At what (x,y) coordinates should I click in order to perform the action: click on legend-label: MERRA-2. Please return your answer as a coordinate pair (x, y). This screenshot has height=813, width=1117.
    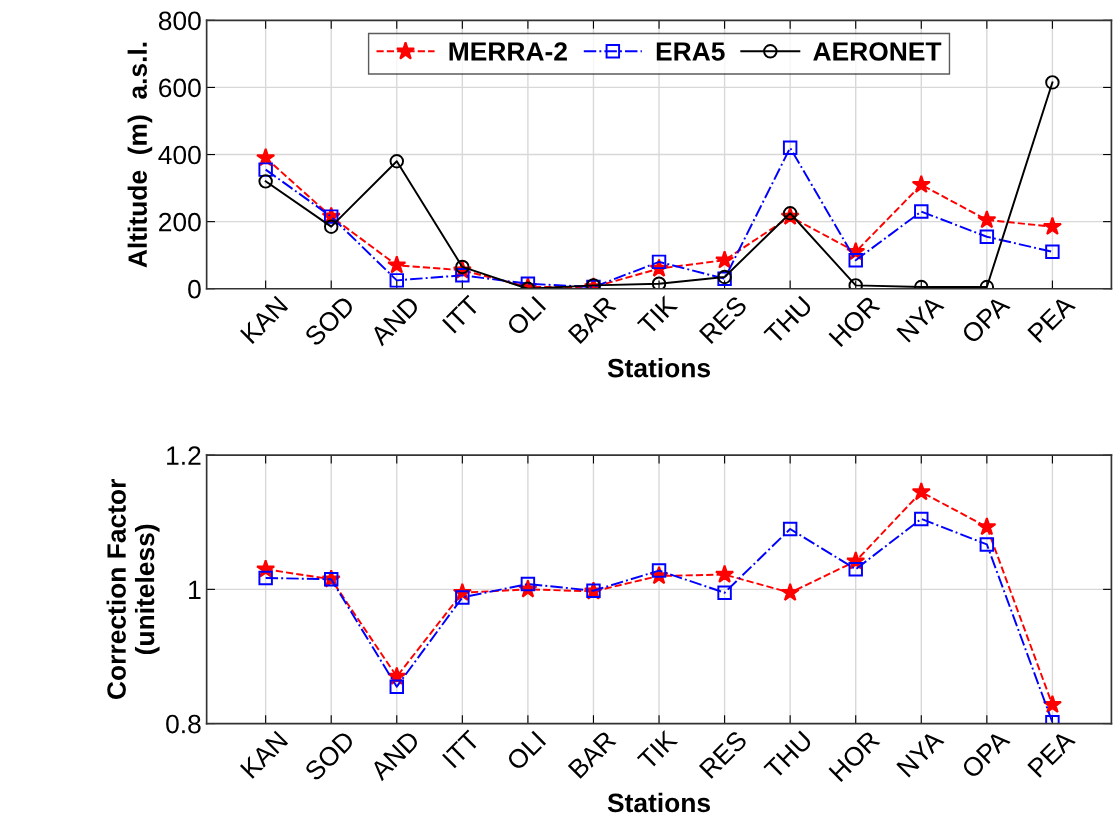
    Looking at the image, I should click on (508, 51).